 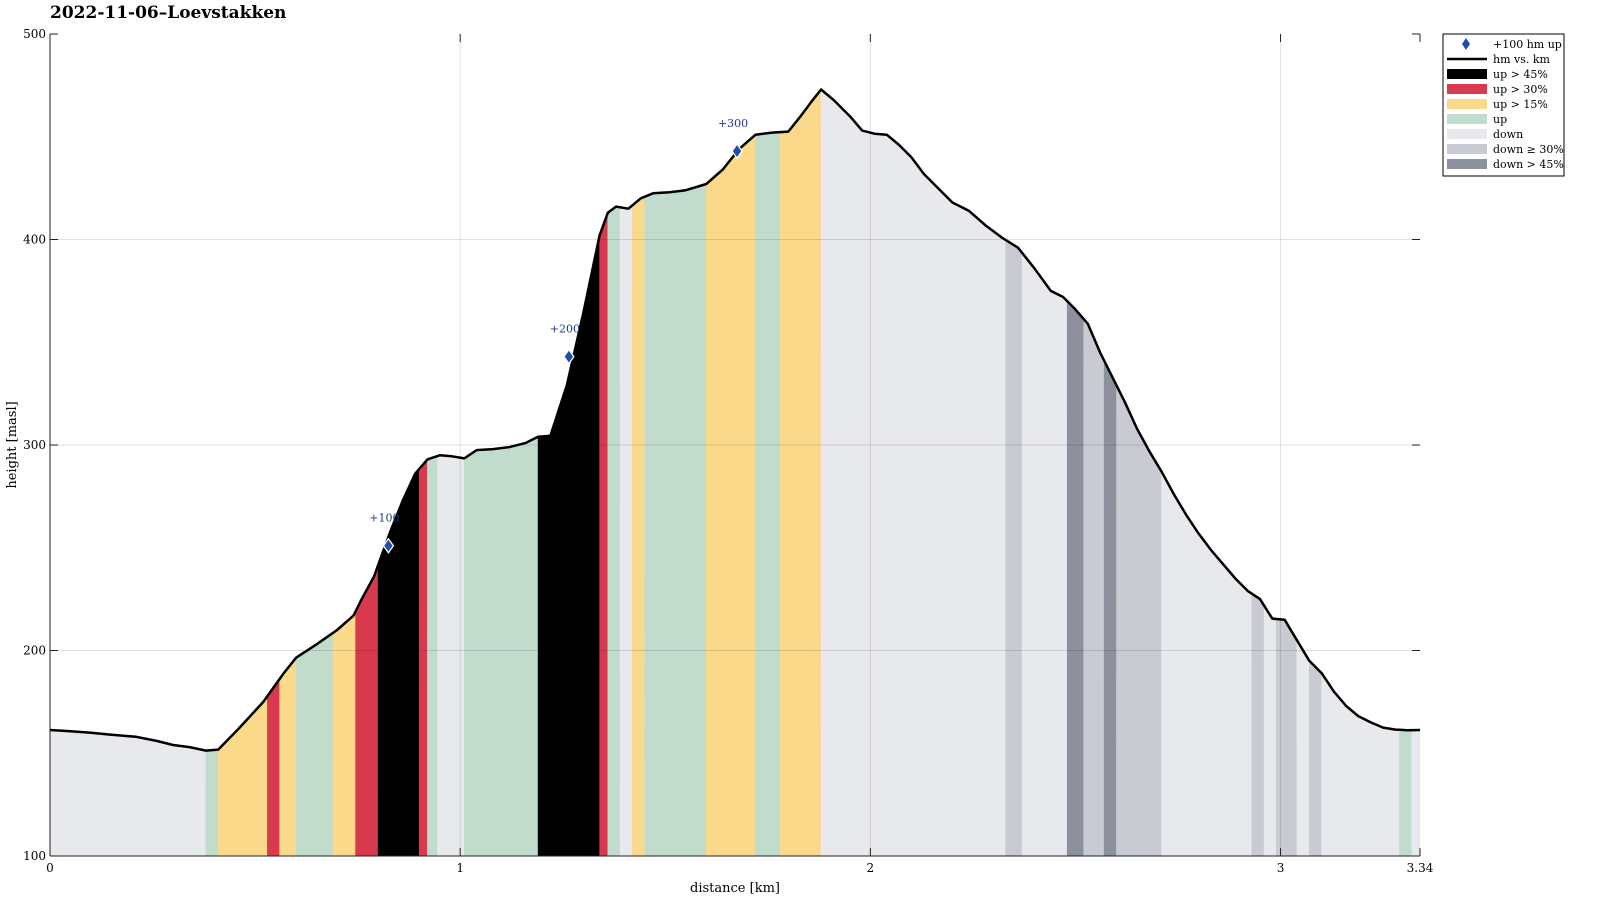 I want to click on legend-label: up, so click(x=1500, y=119).